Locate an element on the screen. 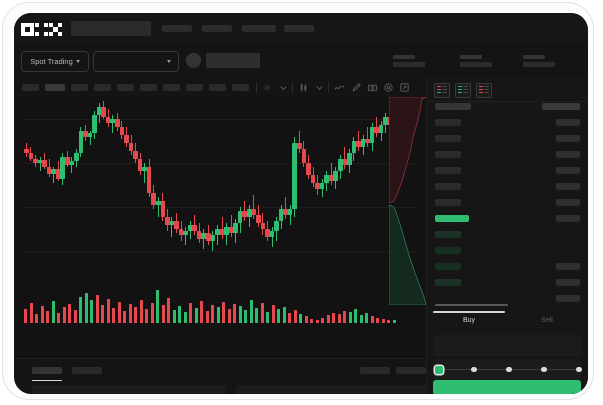 This screenshot has width=603, height=405. orderbook-rows is located at coordinates (507, 202).